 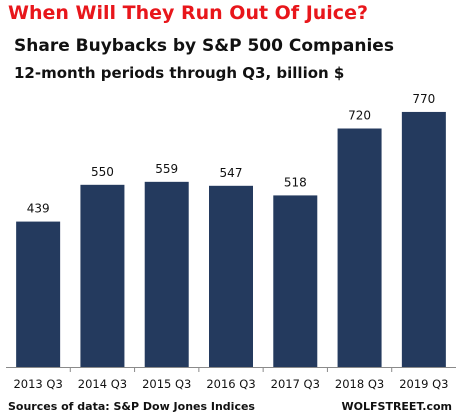 I want to click on x-tick-label: 2017 Q3, so click(x=295, y=384).